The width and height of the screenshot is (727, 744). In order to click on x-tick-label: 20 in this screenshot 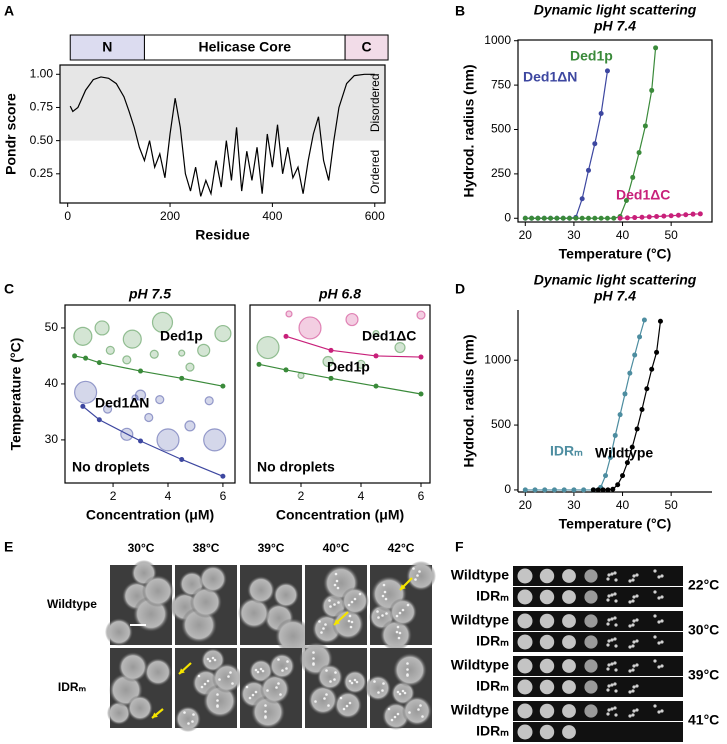, I will do `click(526, 505)`.